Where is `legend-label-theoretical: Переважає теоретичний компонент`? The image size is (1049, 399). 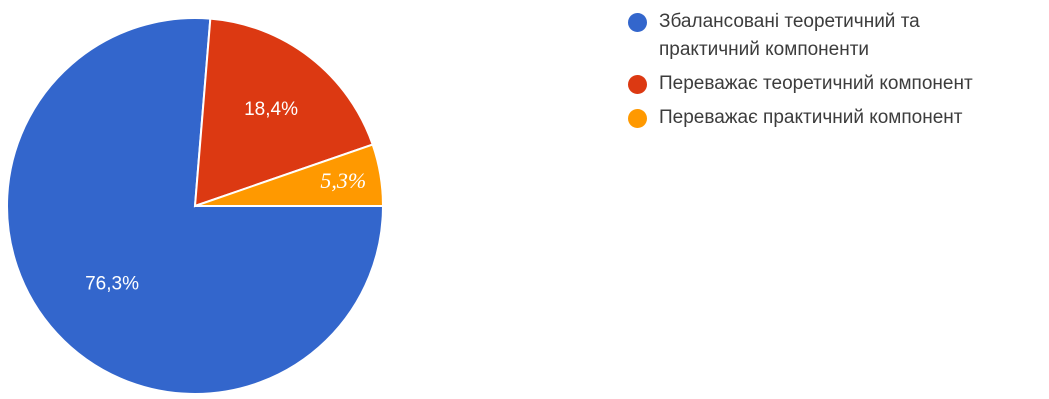 legend-label-theoretical: Переважає теоретичний компонент is located at coordinates (816, 83).